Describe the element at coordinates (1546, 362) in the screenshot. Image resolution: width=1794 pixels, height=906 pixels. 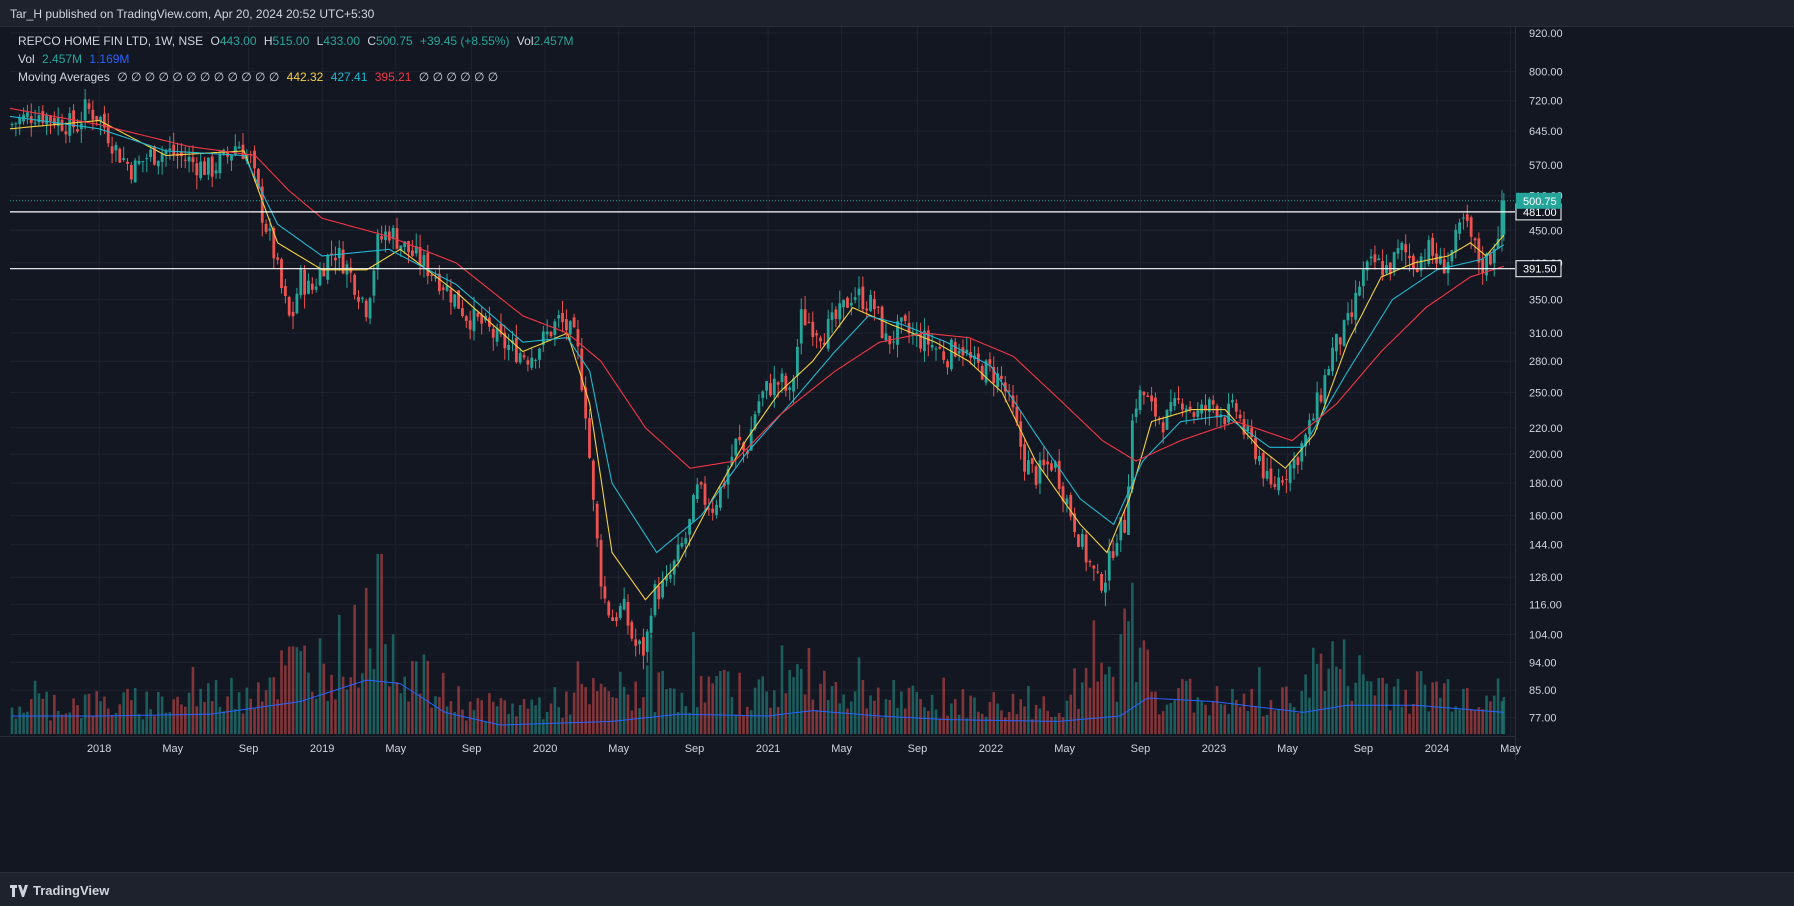
I see `price-tick-label: 280.00` at that location.